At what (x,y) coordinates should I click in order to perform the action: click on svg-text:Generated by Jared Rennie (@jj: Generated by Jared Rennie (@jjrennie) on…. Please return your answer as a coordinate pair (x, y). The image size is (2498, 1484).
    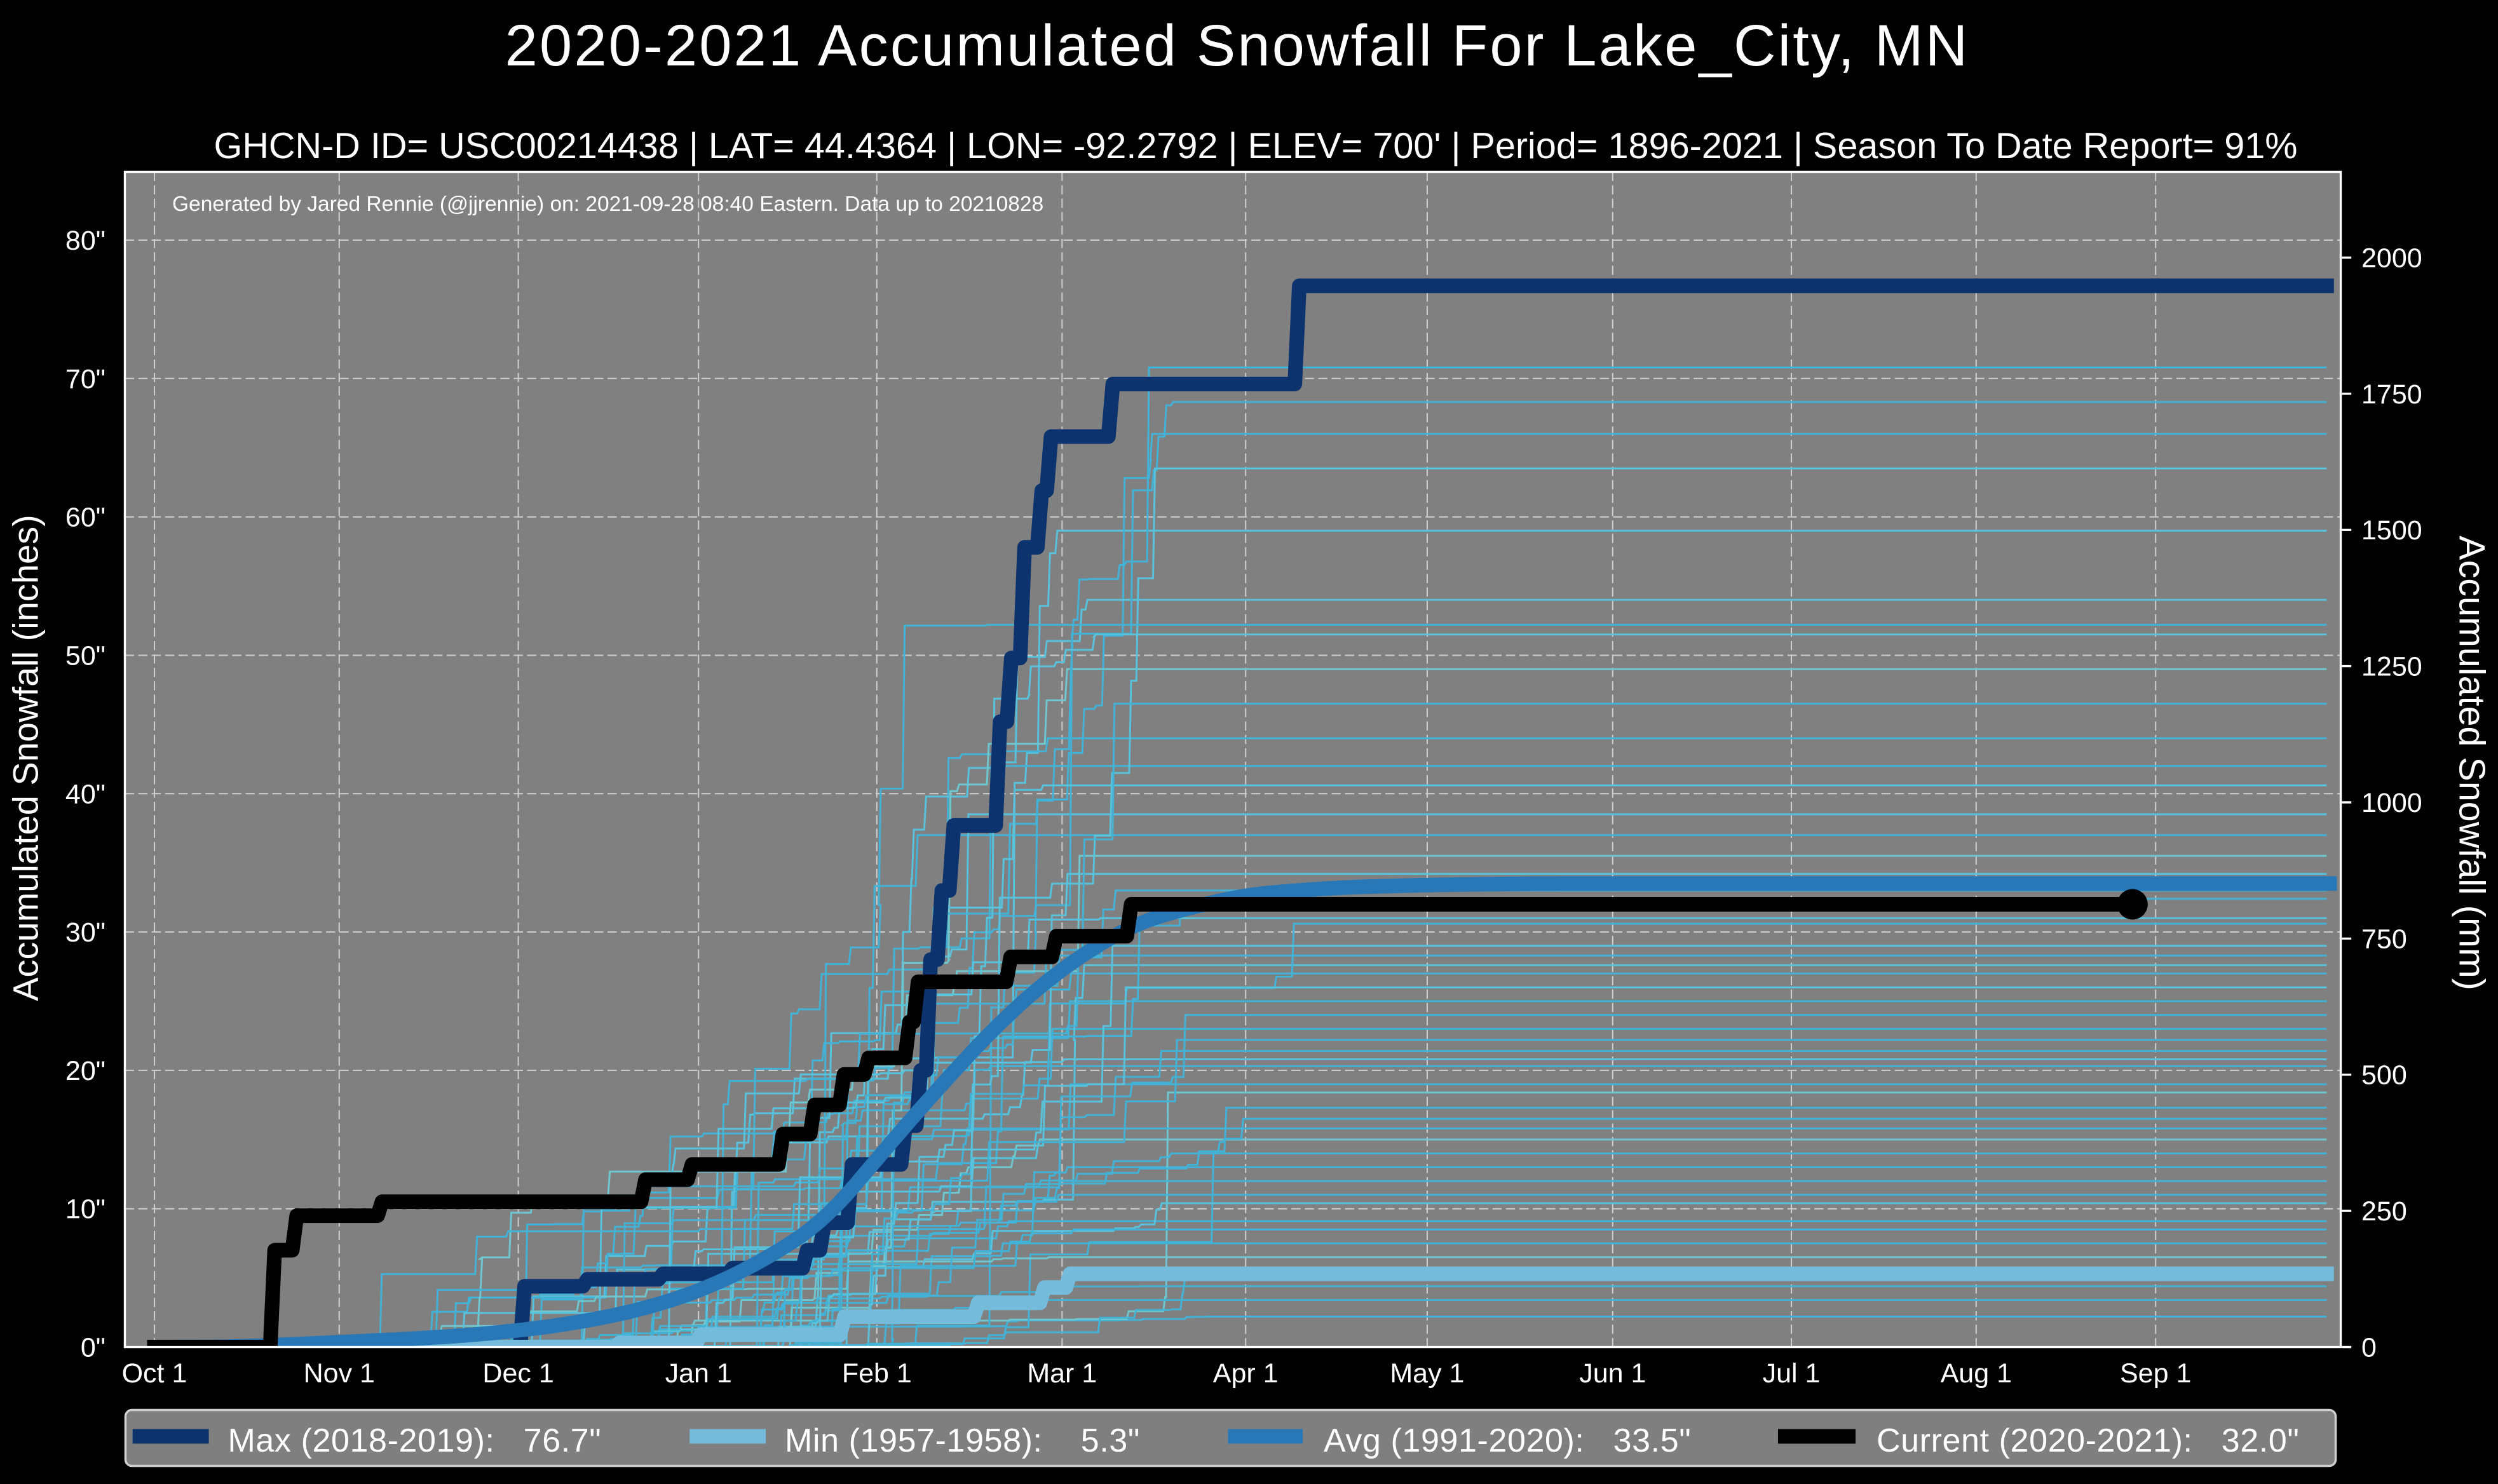
    Looking at the image, I should click on (607, 204).